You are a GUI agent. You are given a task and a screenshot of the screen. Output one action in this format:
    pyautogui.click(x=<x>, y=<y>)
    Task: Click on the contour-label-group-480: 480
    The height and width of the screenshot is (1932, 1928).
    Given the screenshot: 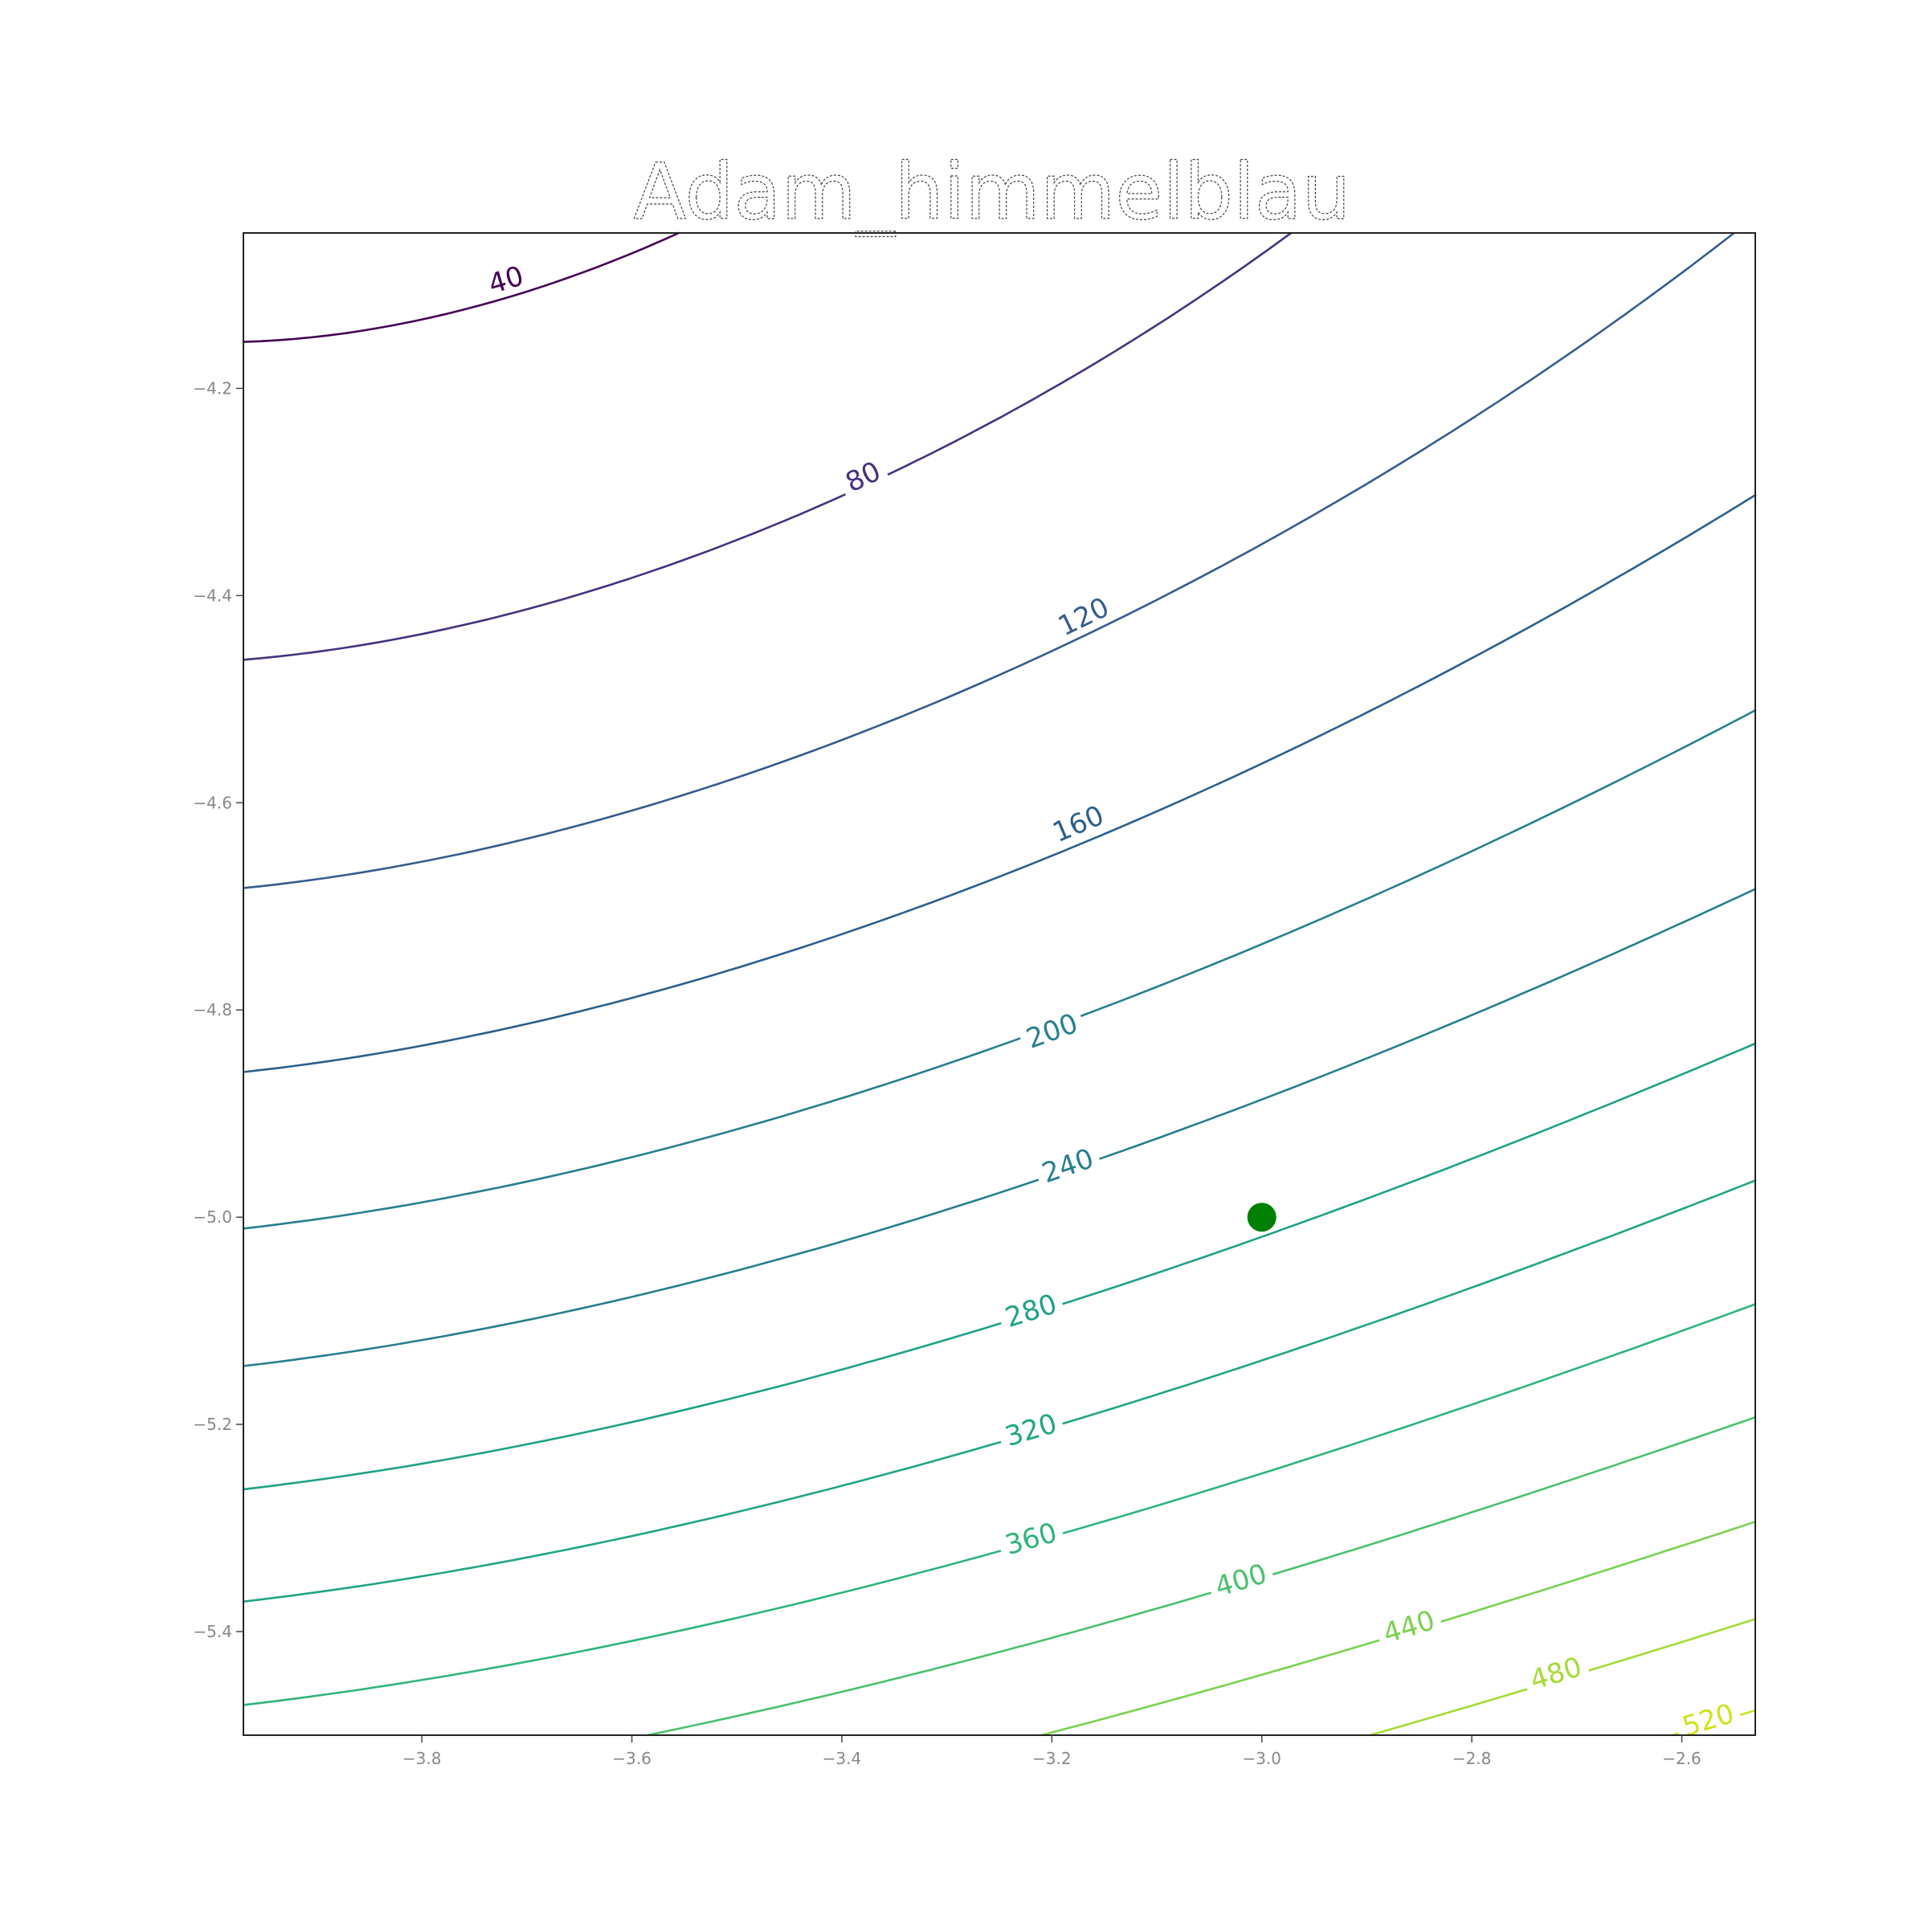 What is the action you would take?
    pyautogui.click(x=1555, y=1673)
    